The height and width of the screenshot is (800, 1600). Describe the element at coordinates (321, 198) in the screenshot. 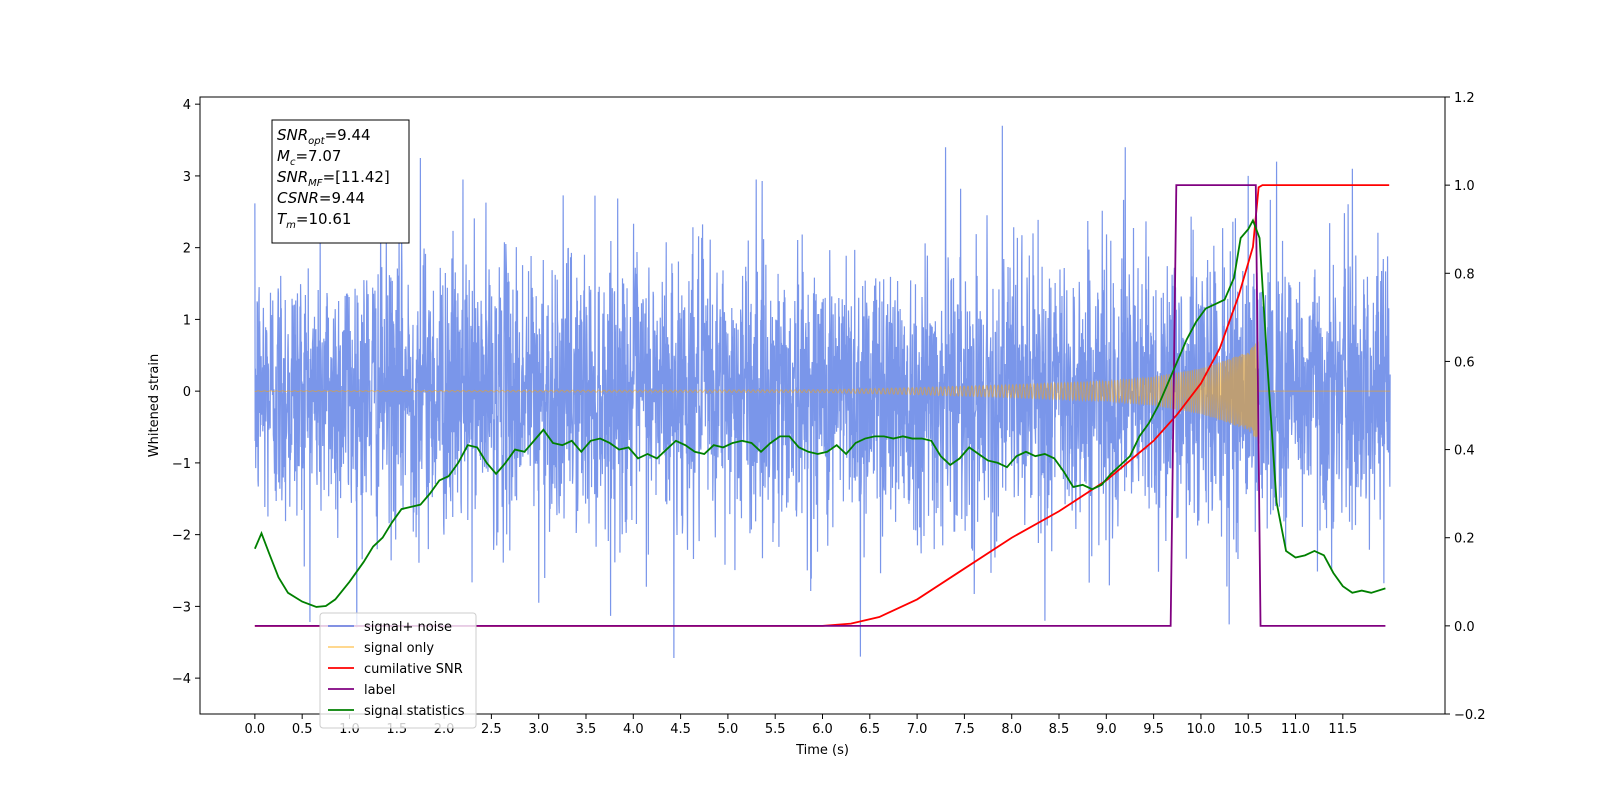

I see `annotation-line: CSNR=9.44` at that location.